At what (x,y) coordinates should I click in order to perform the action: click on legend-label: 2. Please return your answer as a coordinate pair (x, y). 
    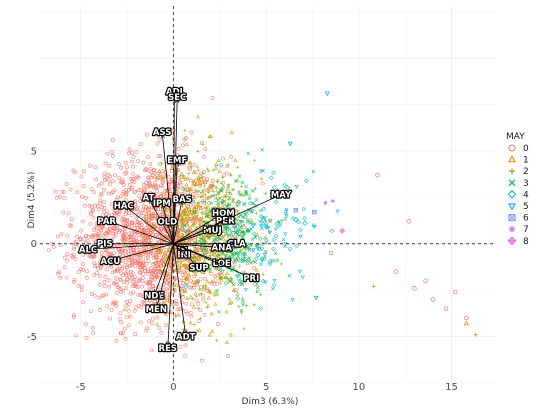
    Looking at the image, I should click on (526, 172).